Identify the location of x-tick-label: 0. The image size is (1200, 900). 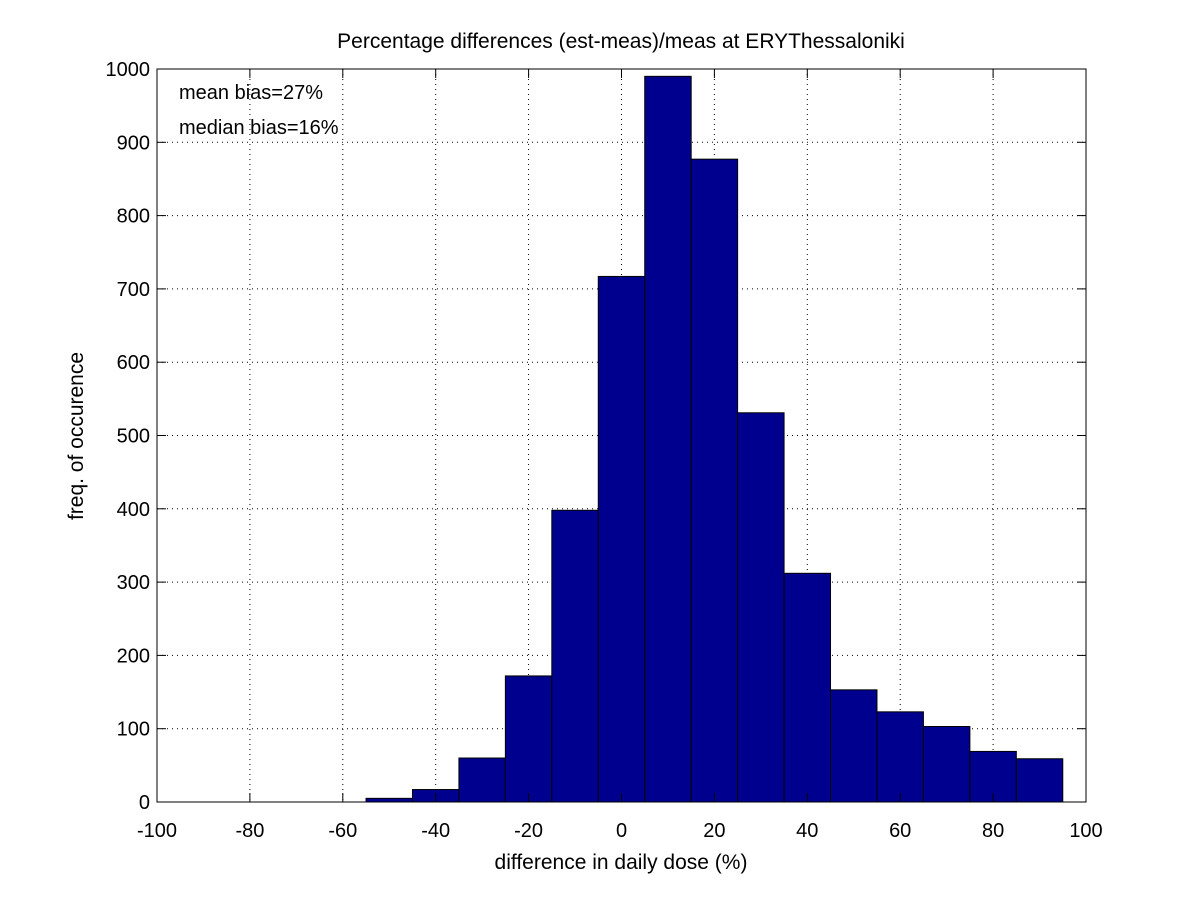
(621, 831).